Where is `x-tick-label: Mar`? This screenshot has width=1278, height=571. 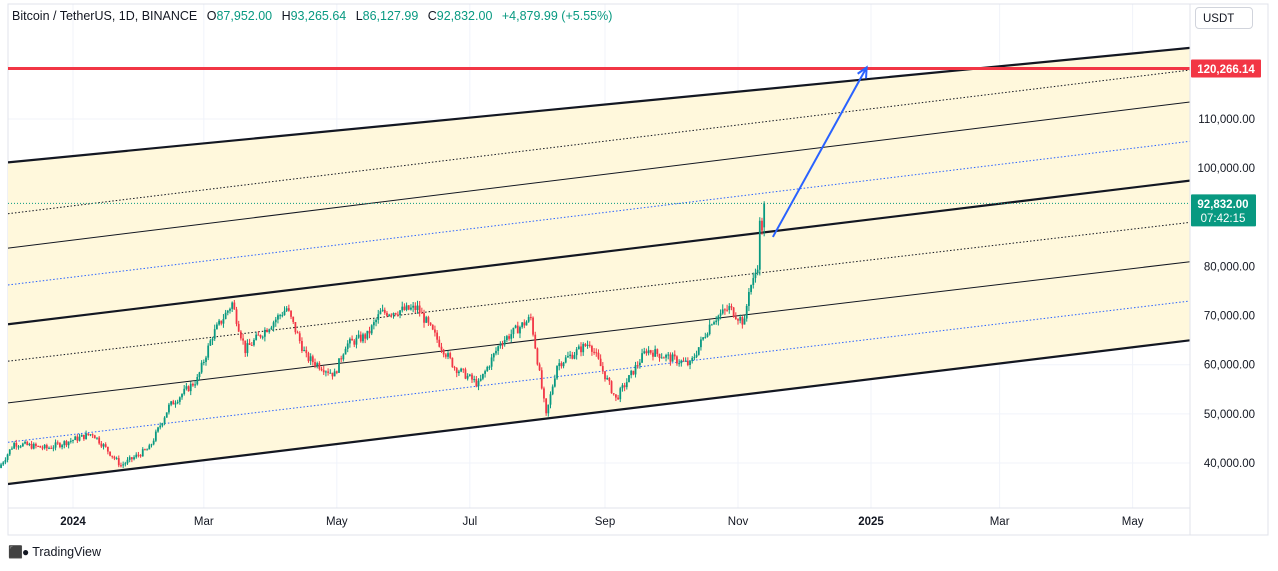
x-tick-label: Mar is located at coordinates (1000, 522).